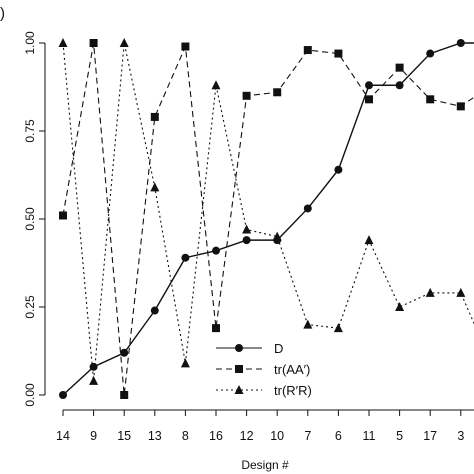 The width and height of the screenshot is (474, 474). Describe the element at coordinates (292, 369) in the screenshot. I see `legend-label: tr(AA′)` at that location.